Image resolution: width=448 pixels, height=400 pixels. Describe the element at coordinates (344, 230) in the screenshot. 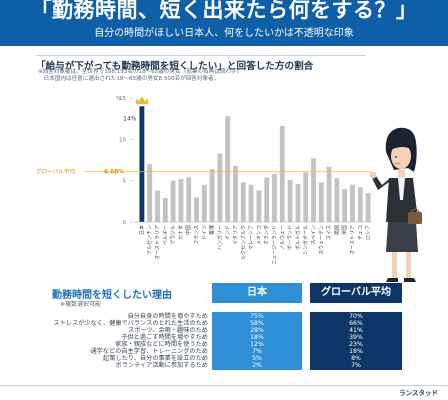

I see `x-tick-label: 米国` at that location.